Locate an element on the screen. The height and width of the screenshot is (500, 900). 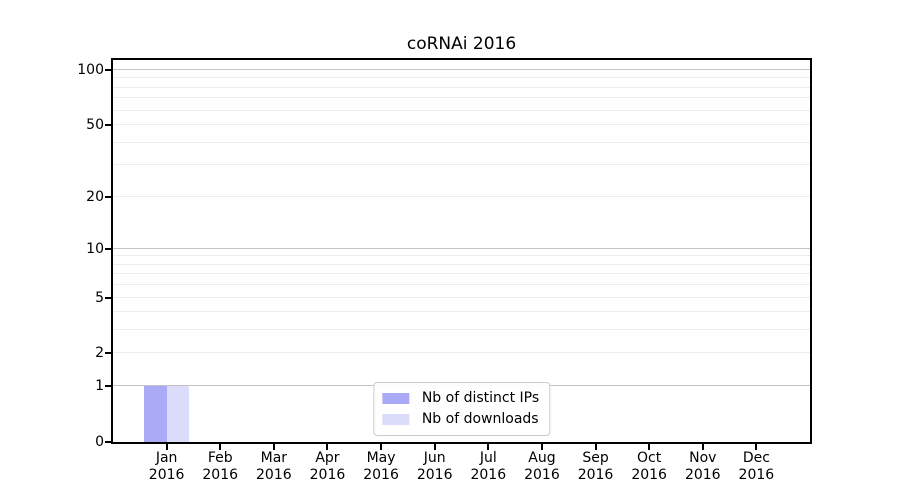
x-tick-jun is located at coordinates (434, 446).